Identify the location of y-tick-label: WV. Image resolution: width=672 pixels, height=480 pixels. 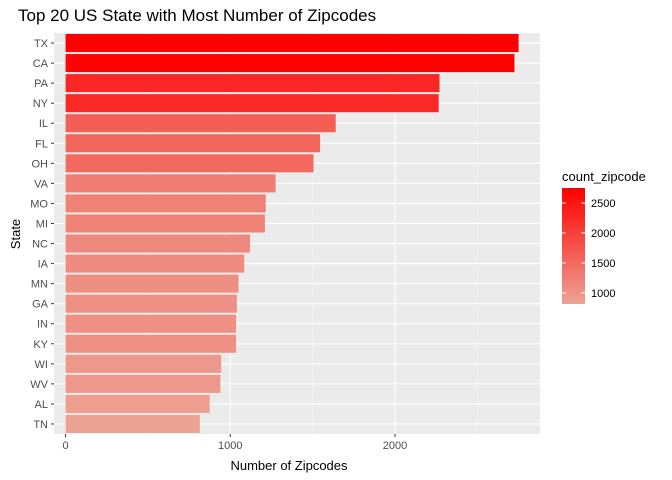
(39, 385).